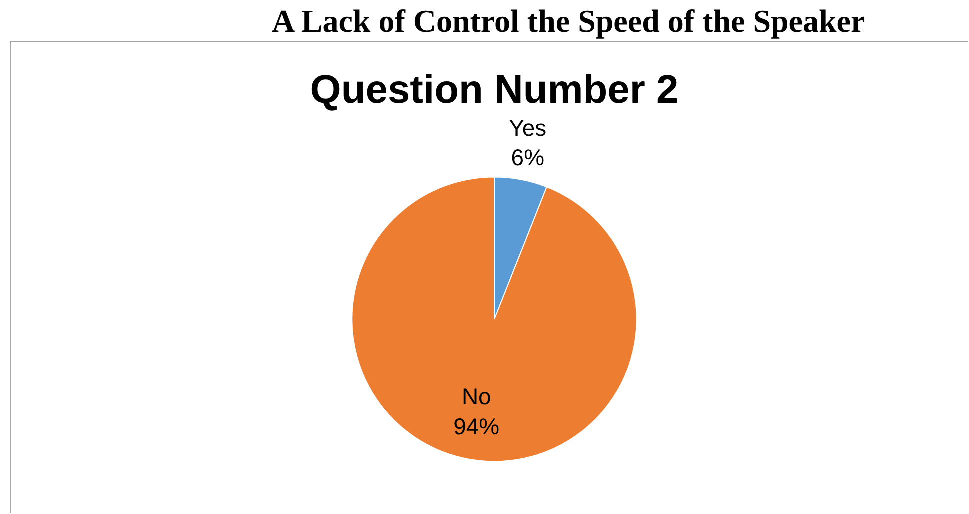 The height and width of the screenshot is (514, 969). Describe the element at coordinates (494, 90) in the screenshot. I see `chart-subtitle: Question Number 2` at that location.